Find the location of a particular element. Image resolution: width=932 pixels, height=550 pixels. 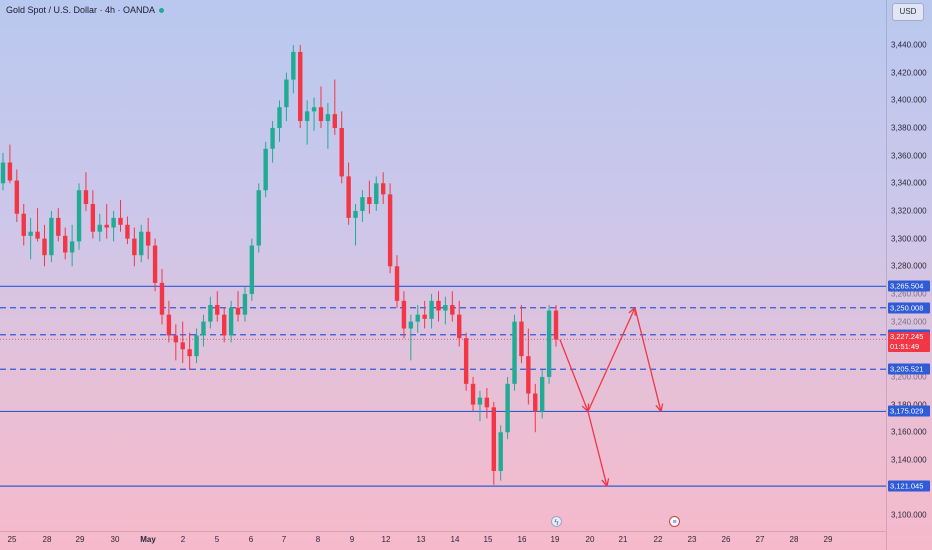

projection-arrow-alt is located at coordinates (597, 449).